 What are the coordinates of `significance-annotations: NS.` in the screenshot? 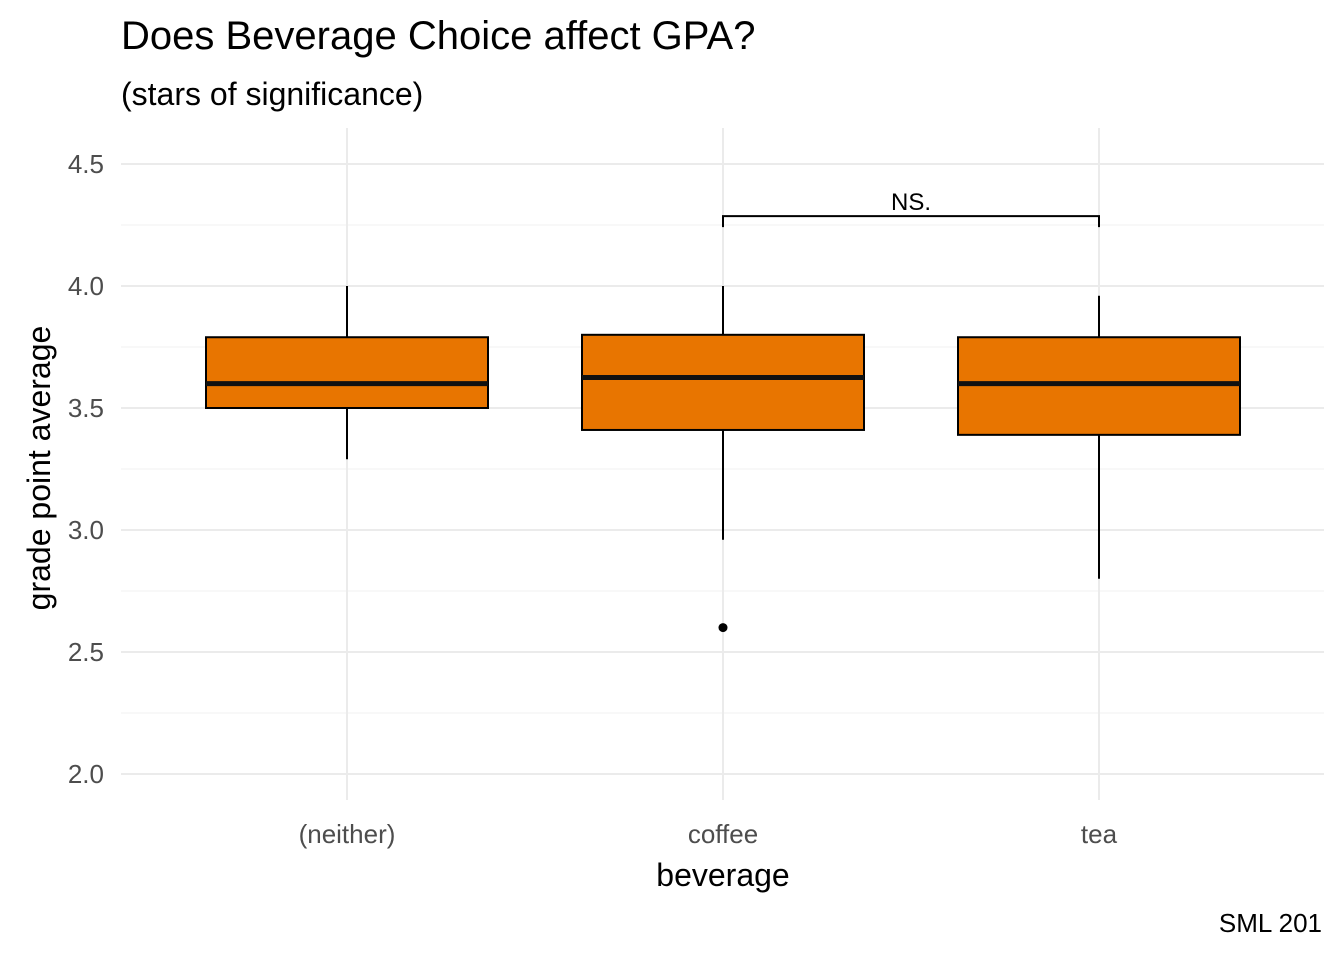 It's located at (911, 208).